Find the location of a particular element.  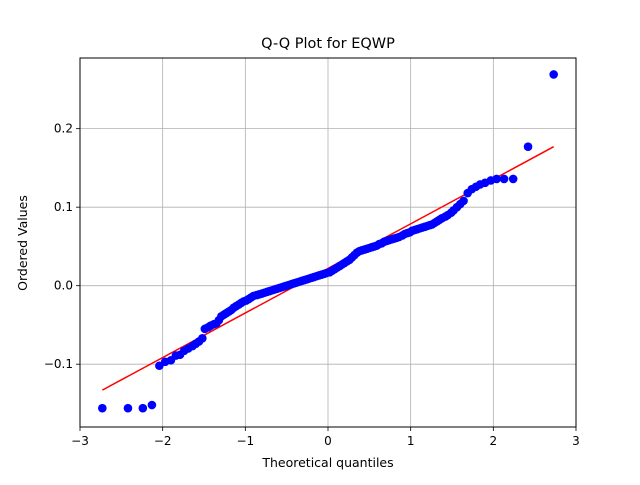

x-tick-label: 3 is located at coordinates (576, 441).